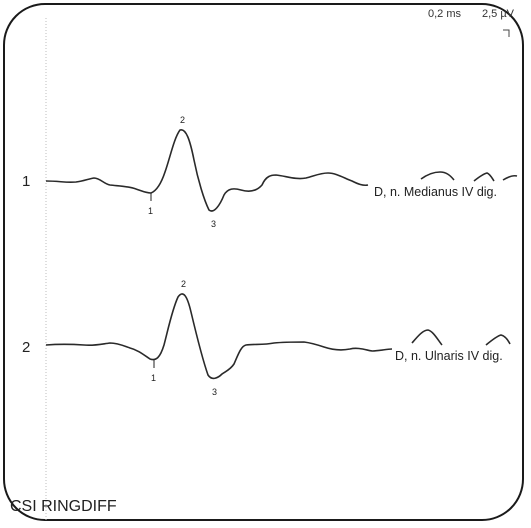 The height and width of the screenshot is (528, 531). I want to click on trace-1-segment-b, so click(484, 177).